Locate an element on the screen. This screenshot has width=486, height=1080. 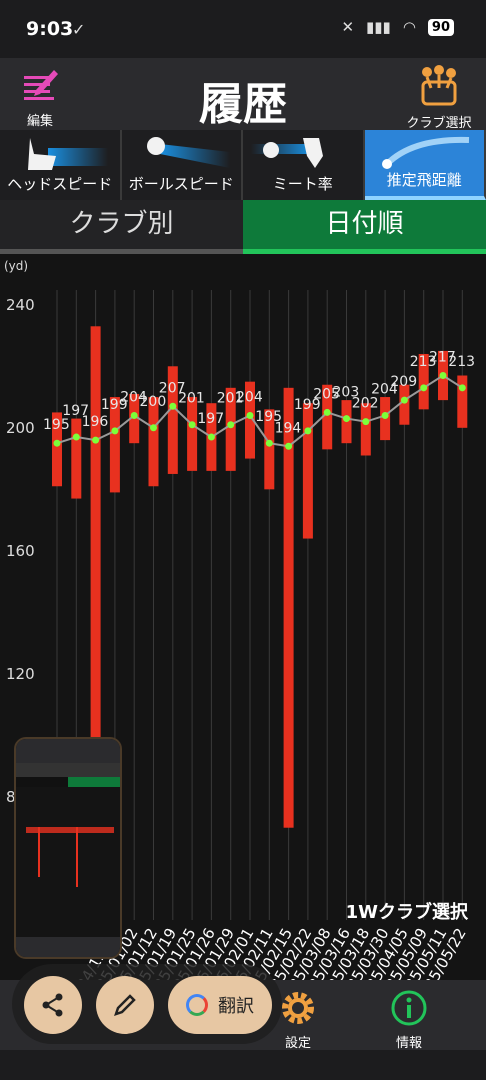
nav-info: 情報 is located at coordinates (409, 1019).